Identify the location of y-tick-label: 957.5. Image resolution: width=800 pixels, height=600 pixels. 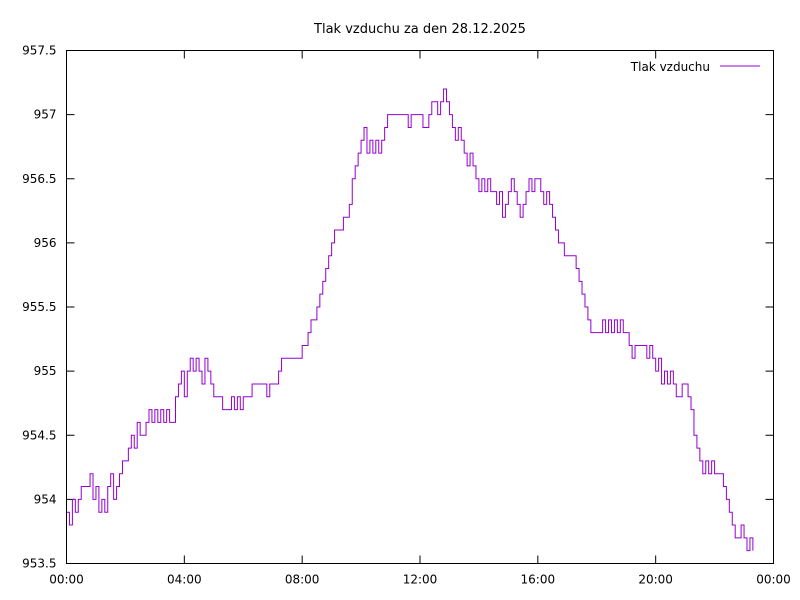
(39, 51).